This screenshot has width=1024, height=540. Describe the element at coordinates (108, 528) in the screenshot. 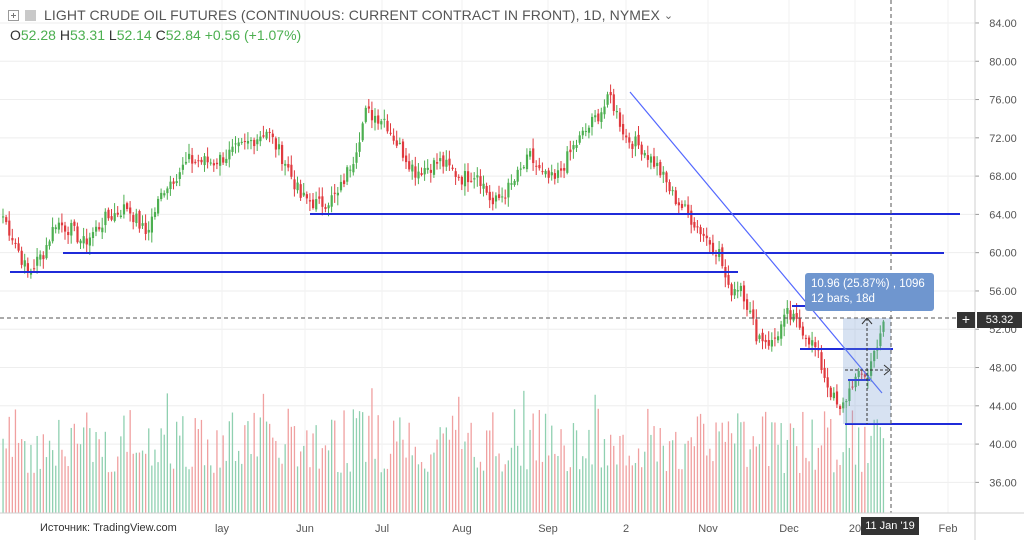

I see `source-label: Источник: TradingView.com` at that location.